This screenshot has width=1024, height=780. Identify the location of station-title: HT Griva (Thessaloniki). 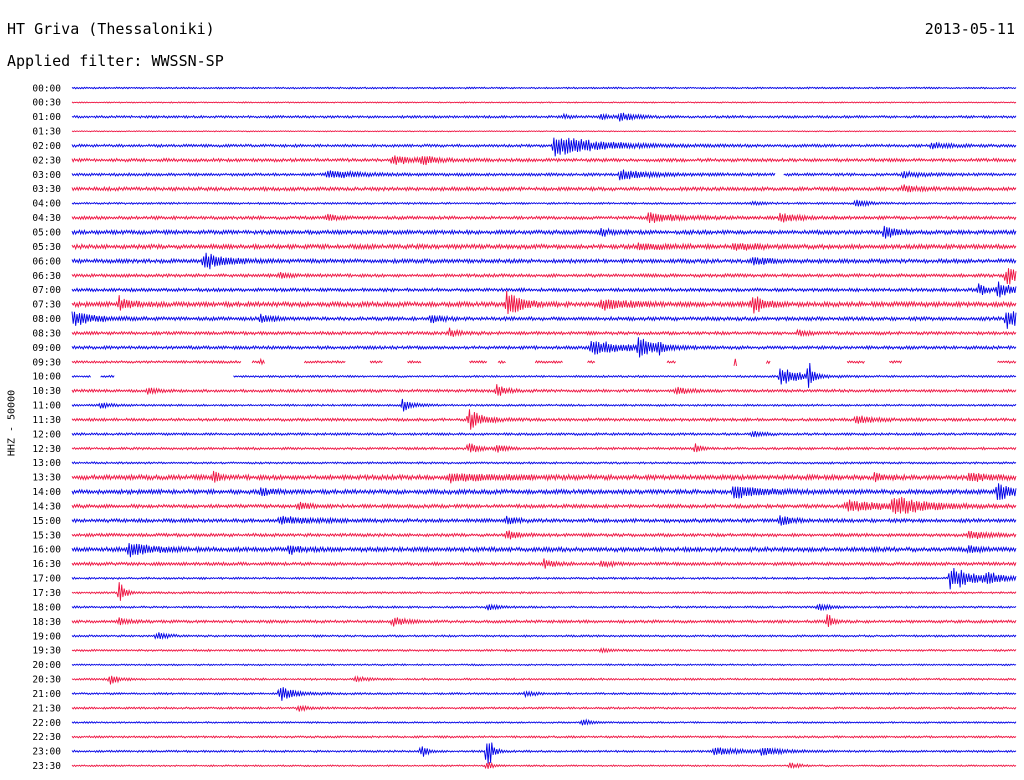
(111, 29).